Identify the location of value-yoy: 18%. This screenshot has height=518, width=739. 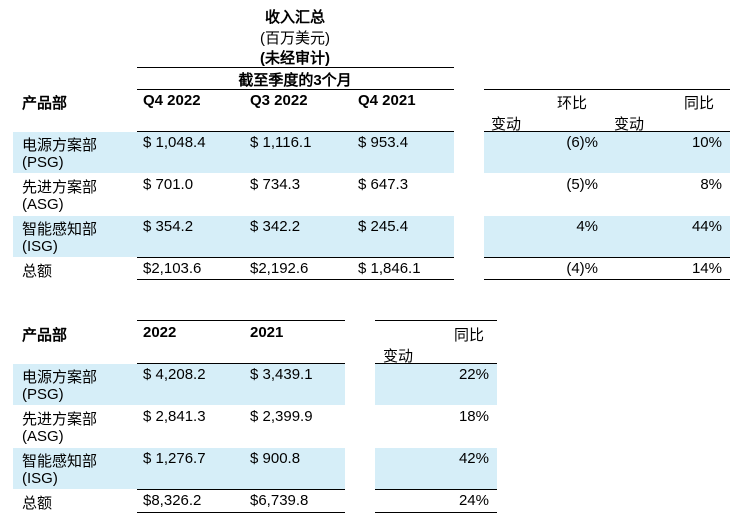
(473, 416).